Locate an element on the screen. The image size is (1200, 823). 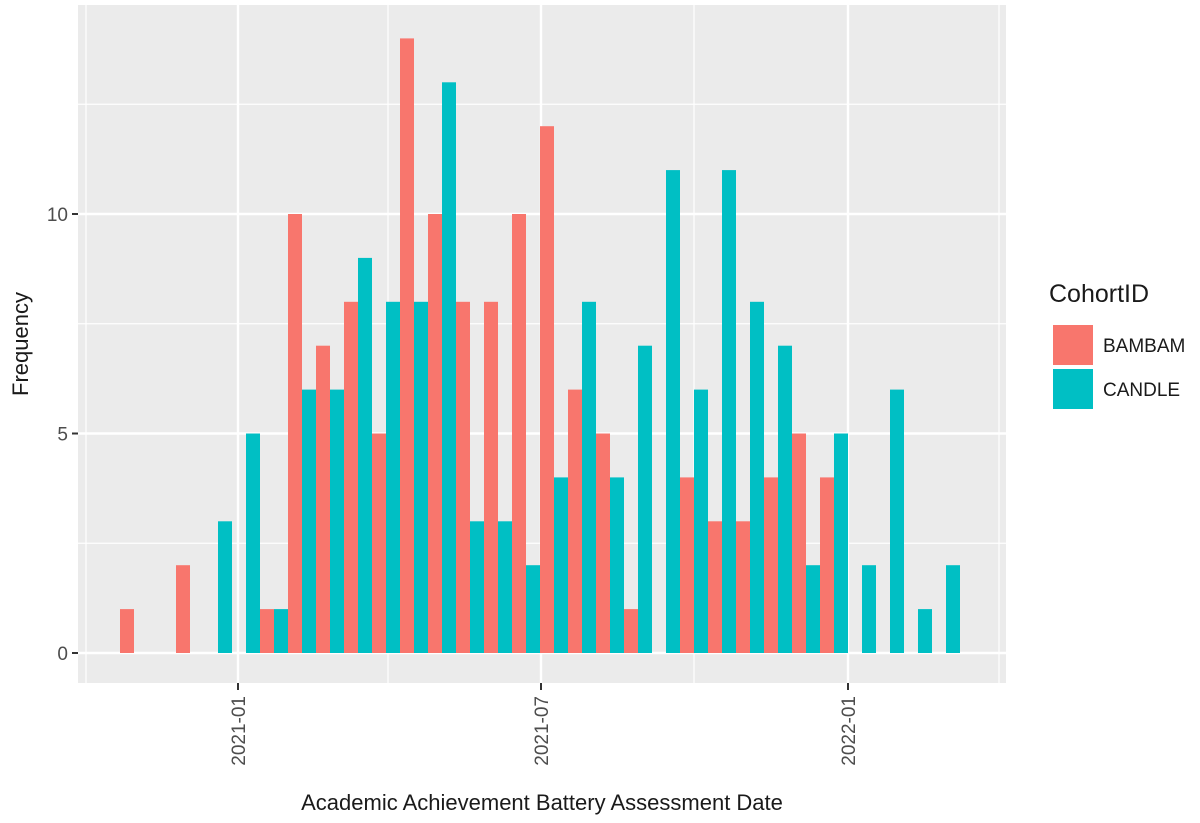
y-tick-label: 5 is located at coordinates (62, 435).